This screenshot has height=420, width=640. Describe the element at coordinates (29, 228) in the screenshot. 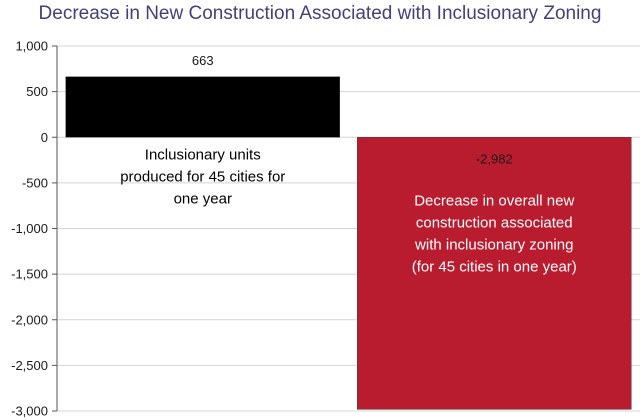

I see `y-tick-label: -1,000` at that location.